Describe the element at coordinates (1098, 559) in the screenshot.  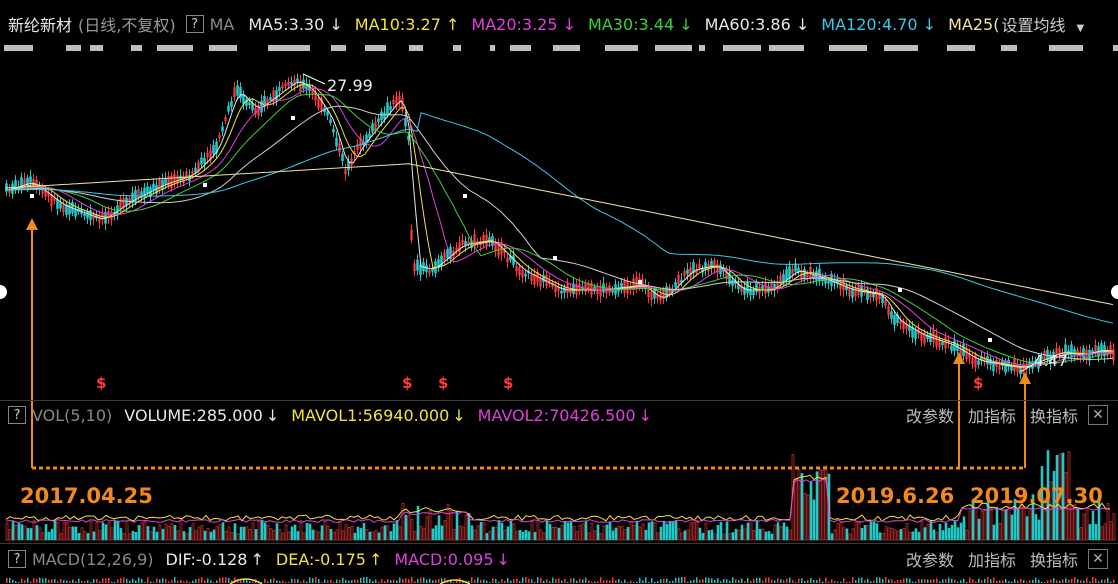
I see `macd-close-icon: ✕` at that location.